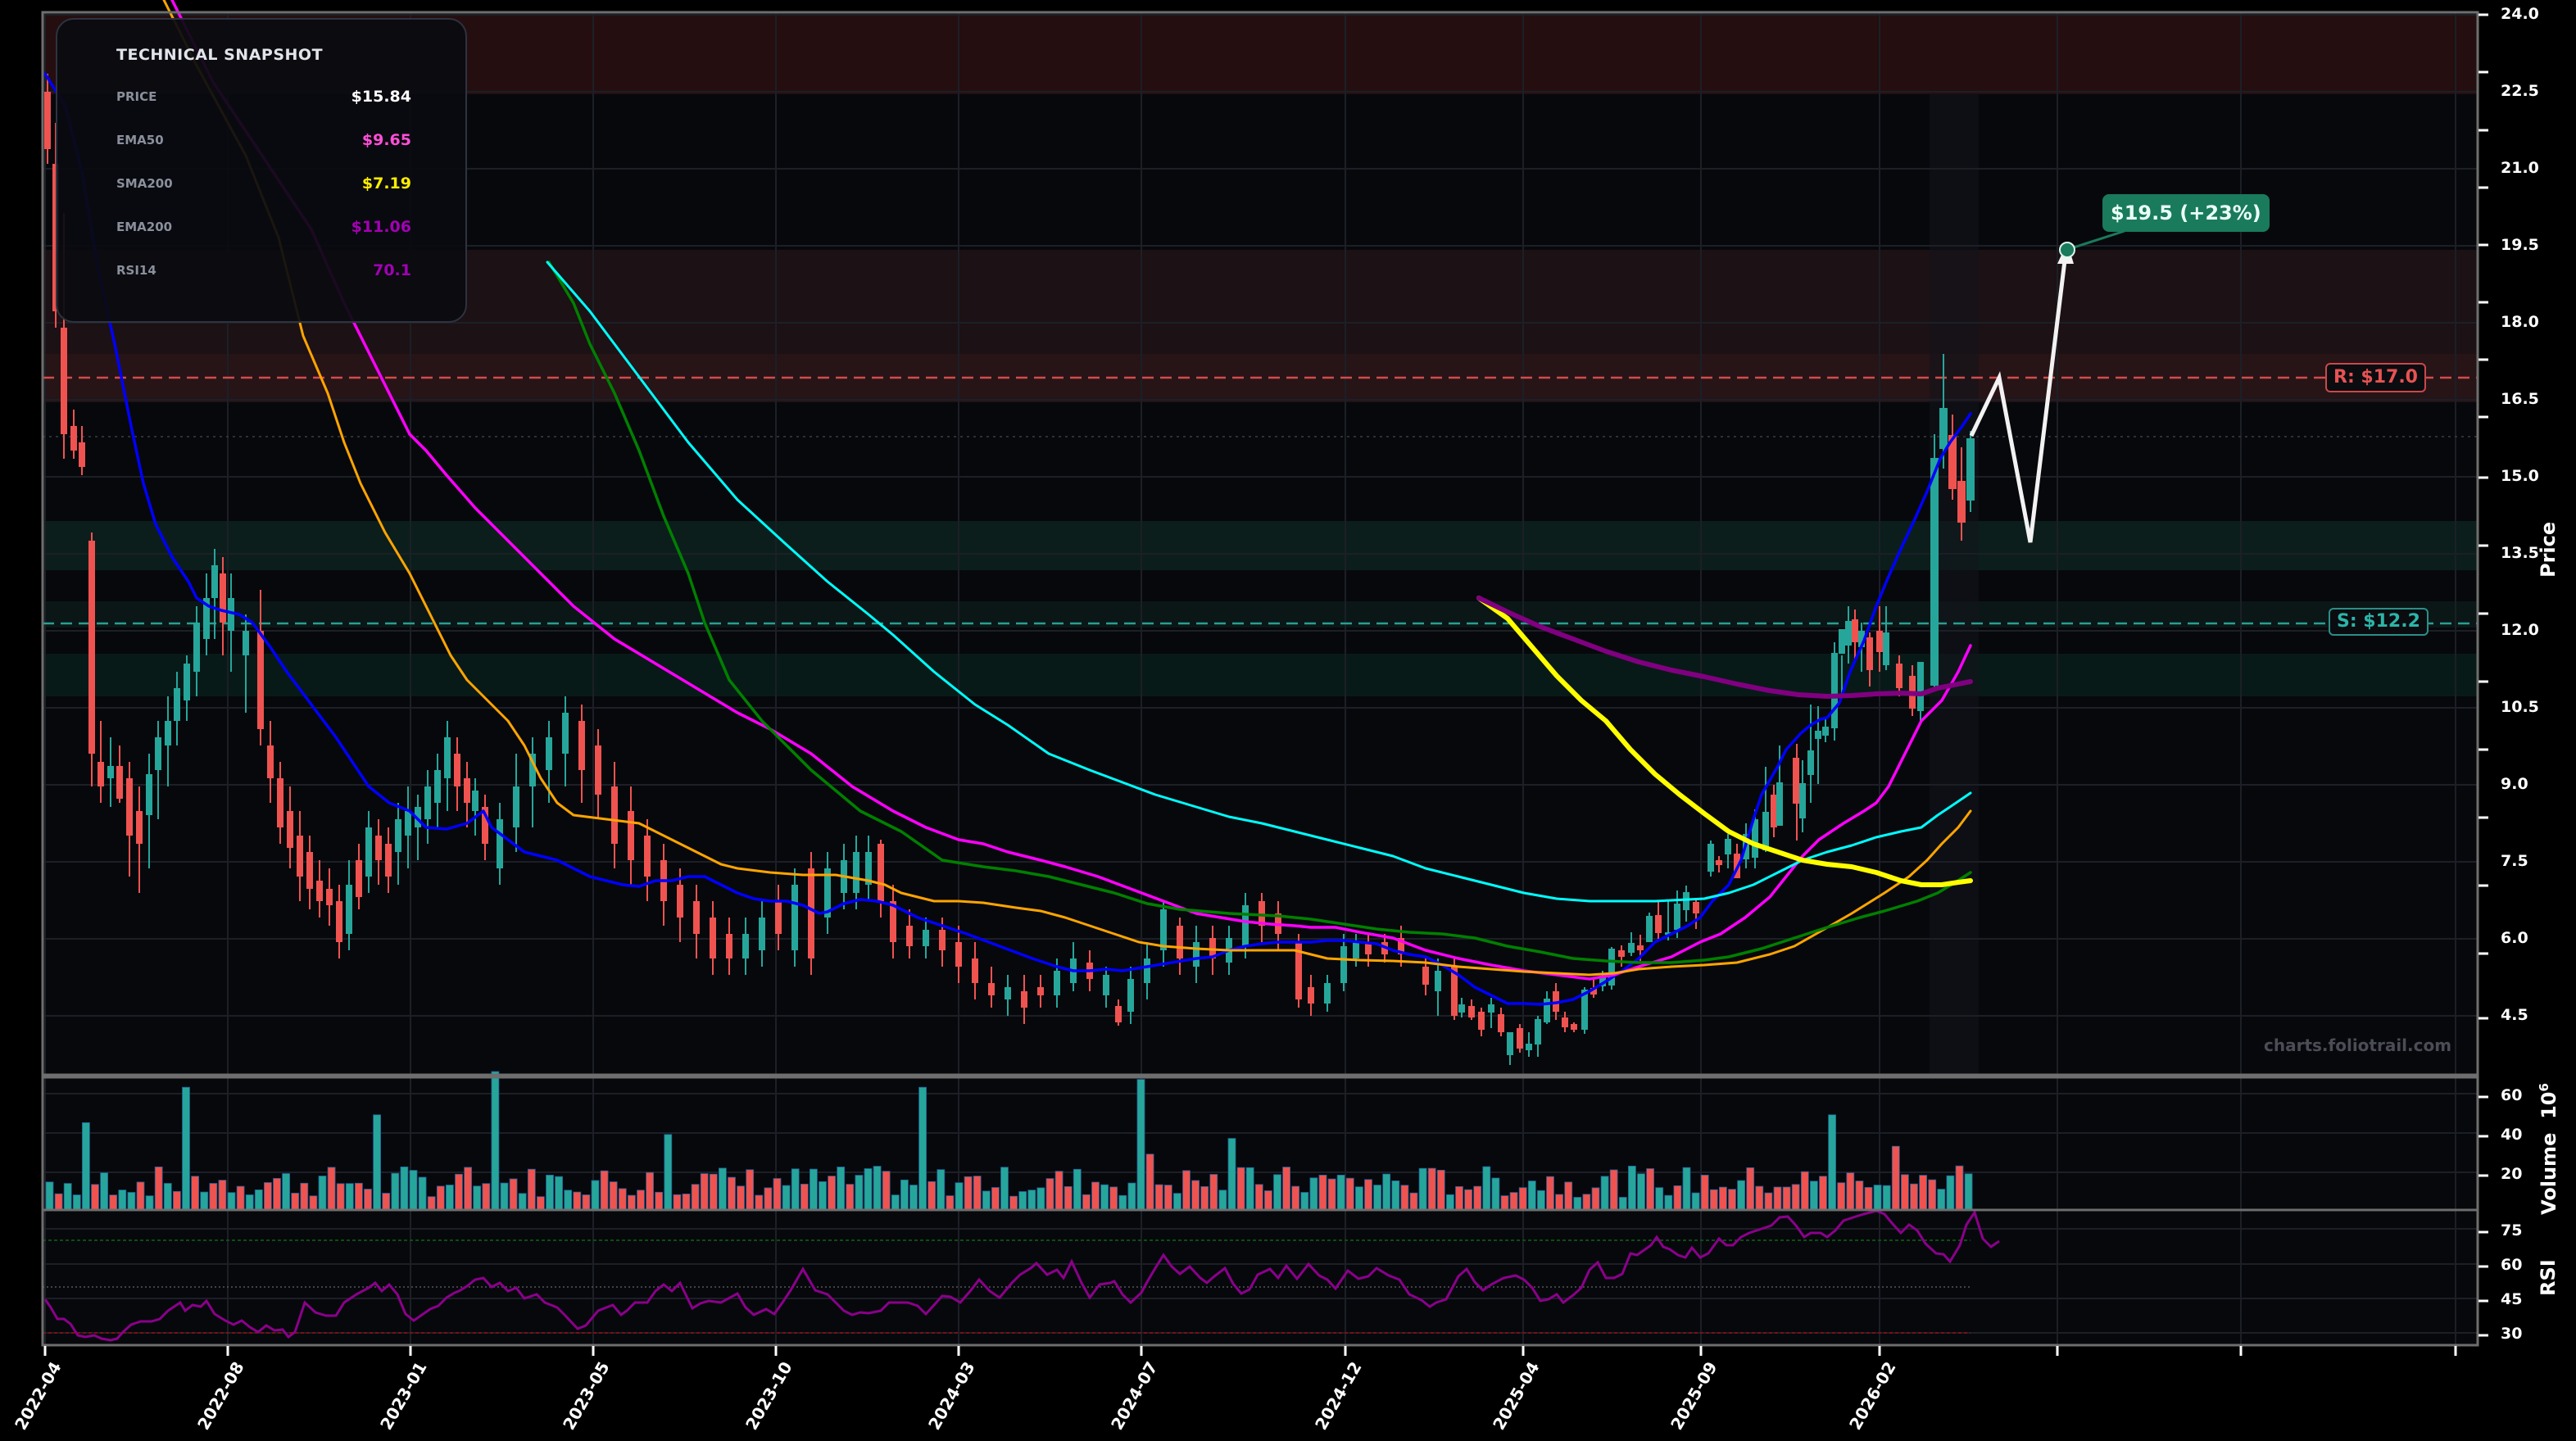 The width and height of the screenshot is (2576, 1441). I want to click on target-point, so click(2067, 250).